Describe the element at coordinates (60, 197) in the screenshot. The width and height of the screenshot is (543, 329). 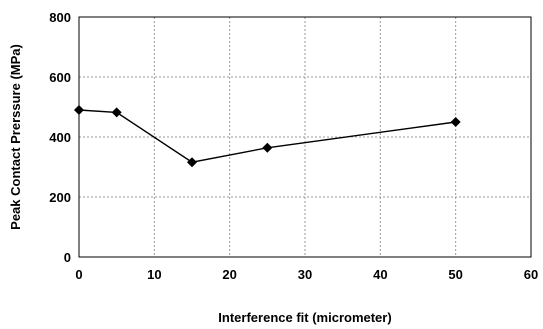
I see `y-tick-label: 200` at that location.